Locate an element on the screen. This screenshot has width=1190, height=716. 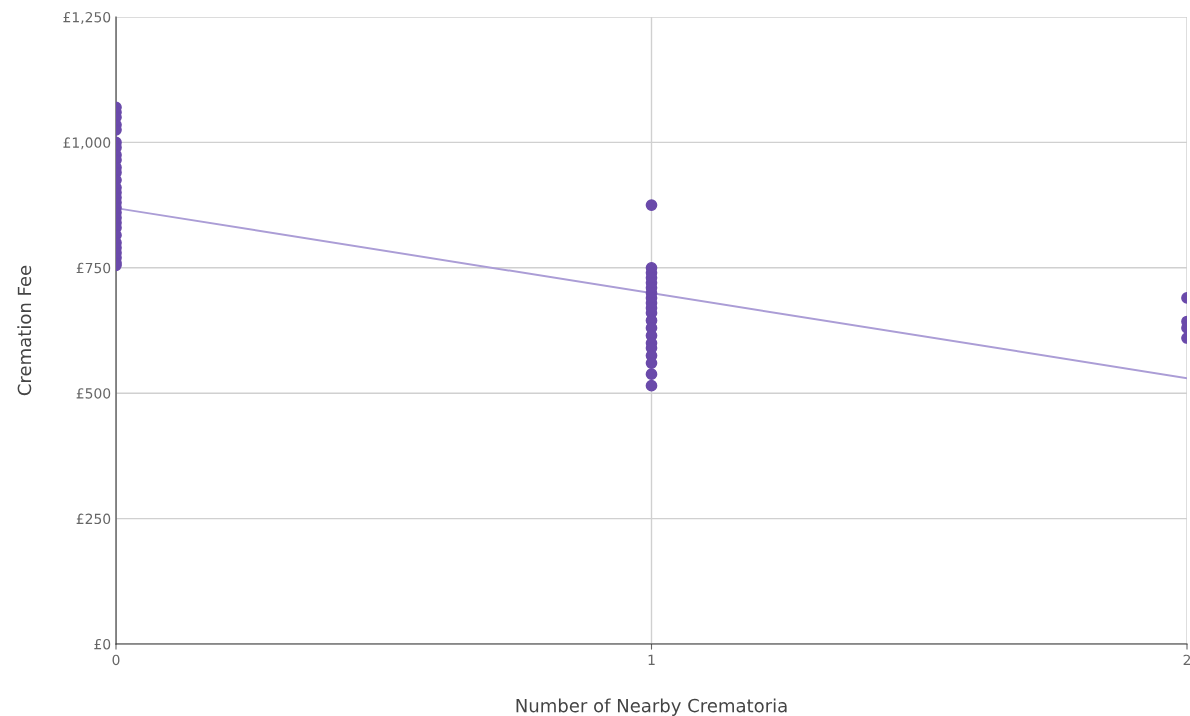
y-tick-label: £1,000 is located at coordinates (87, 143).